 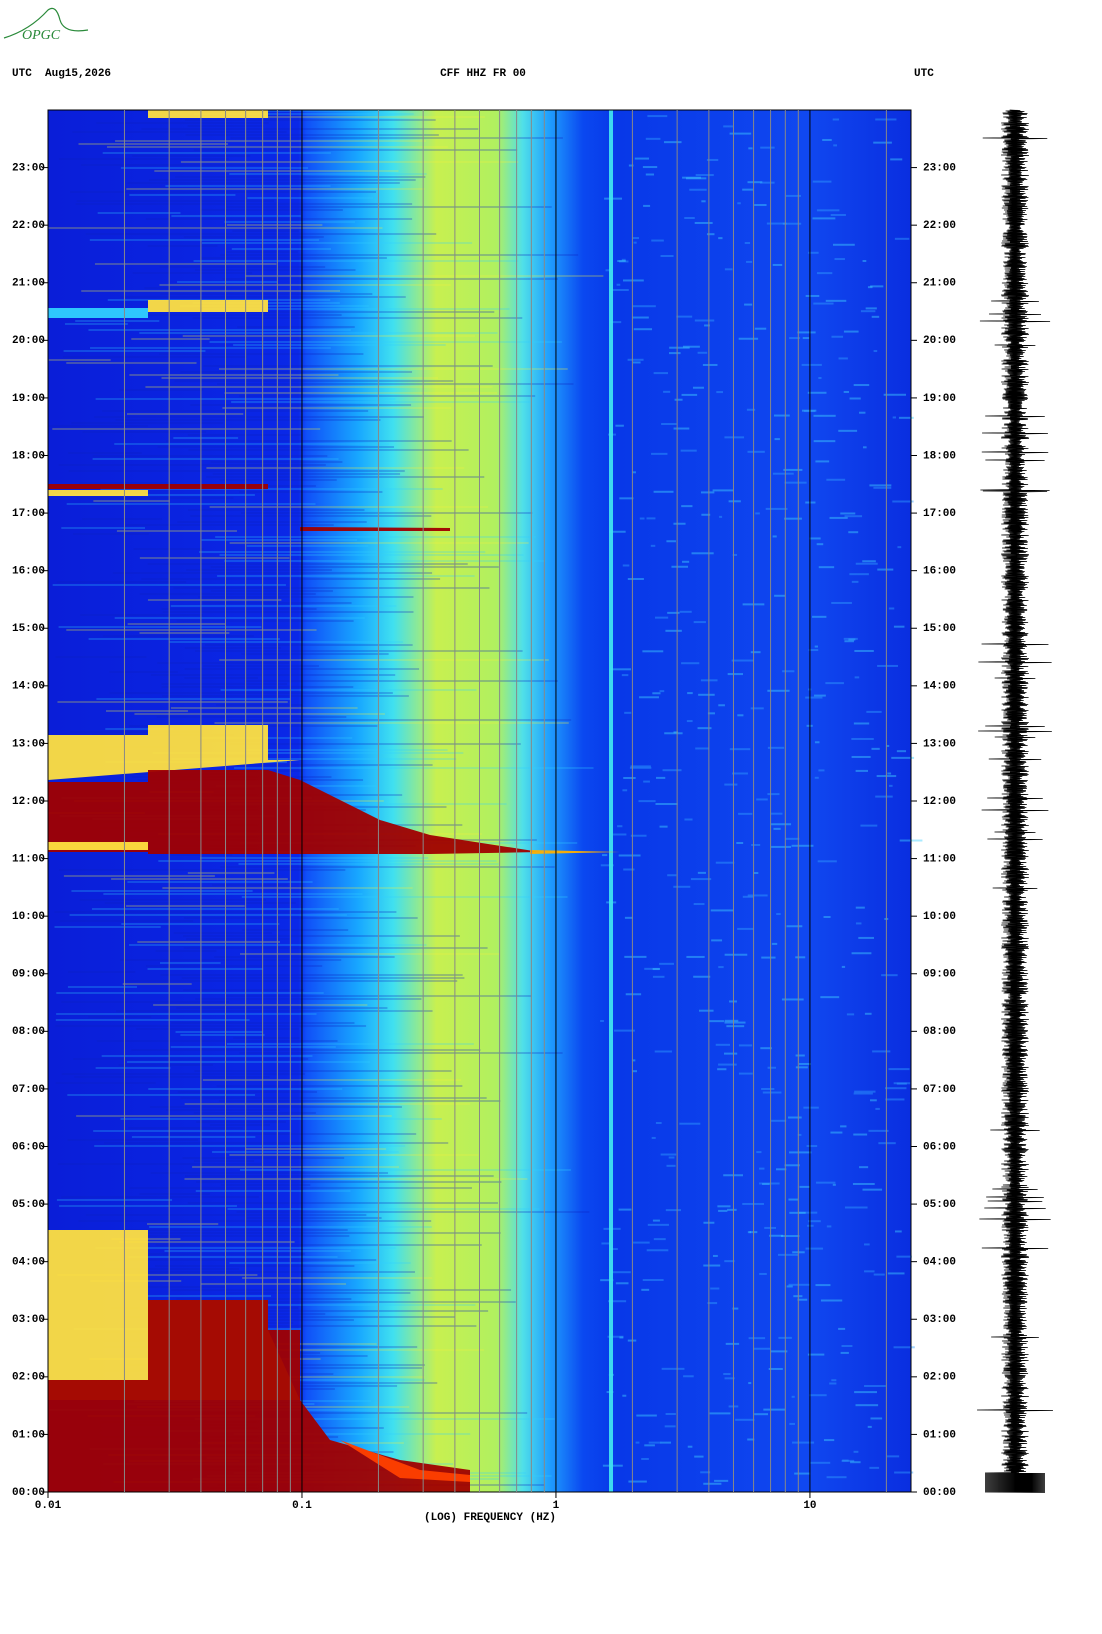 I want to click on x-tick-label: 0.1, so click(x=302, y=1506).